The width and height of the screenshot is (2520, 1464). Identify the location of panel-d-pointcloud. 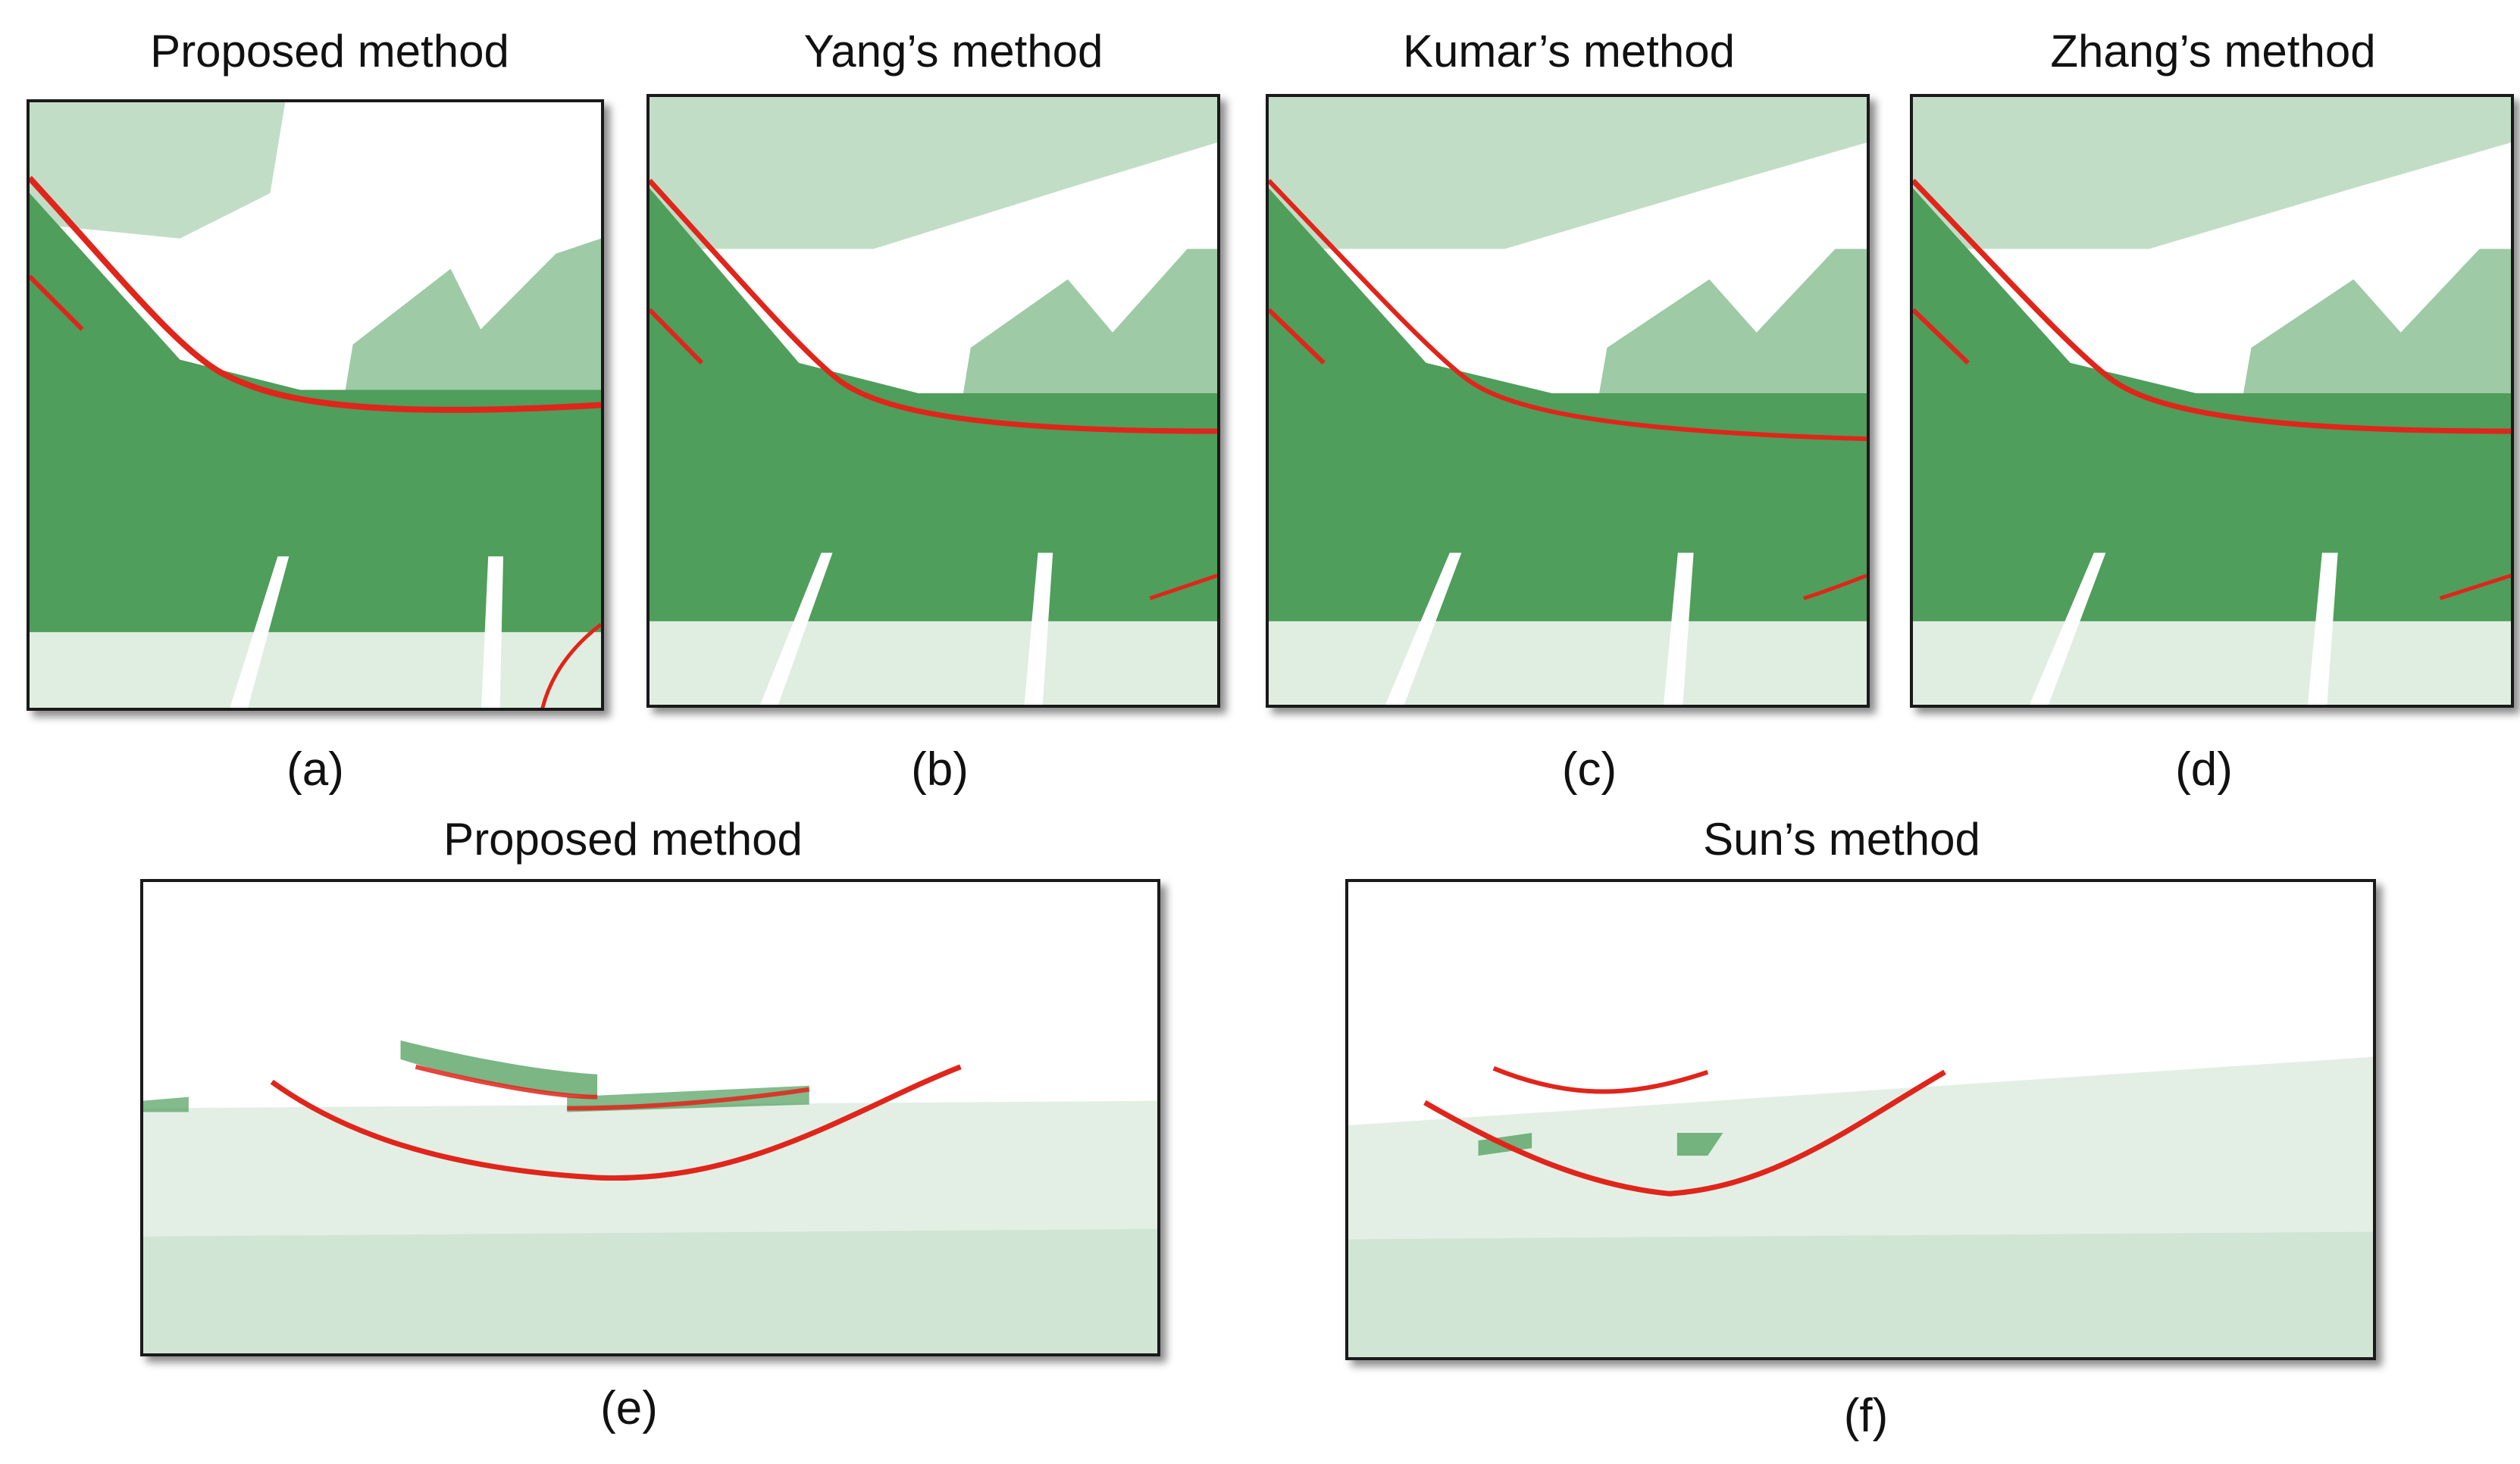
(2212, 401).